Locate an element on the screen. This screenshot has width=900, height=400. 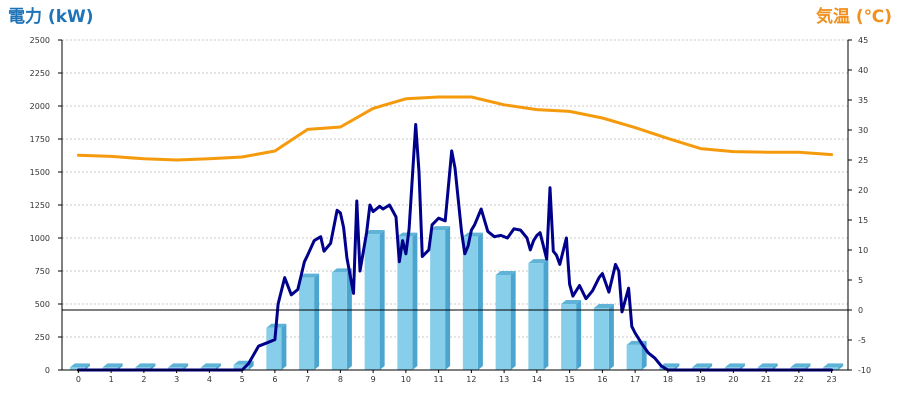
left-tick-label-0: 0 is located at coordinates (47, 370).